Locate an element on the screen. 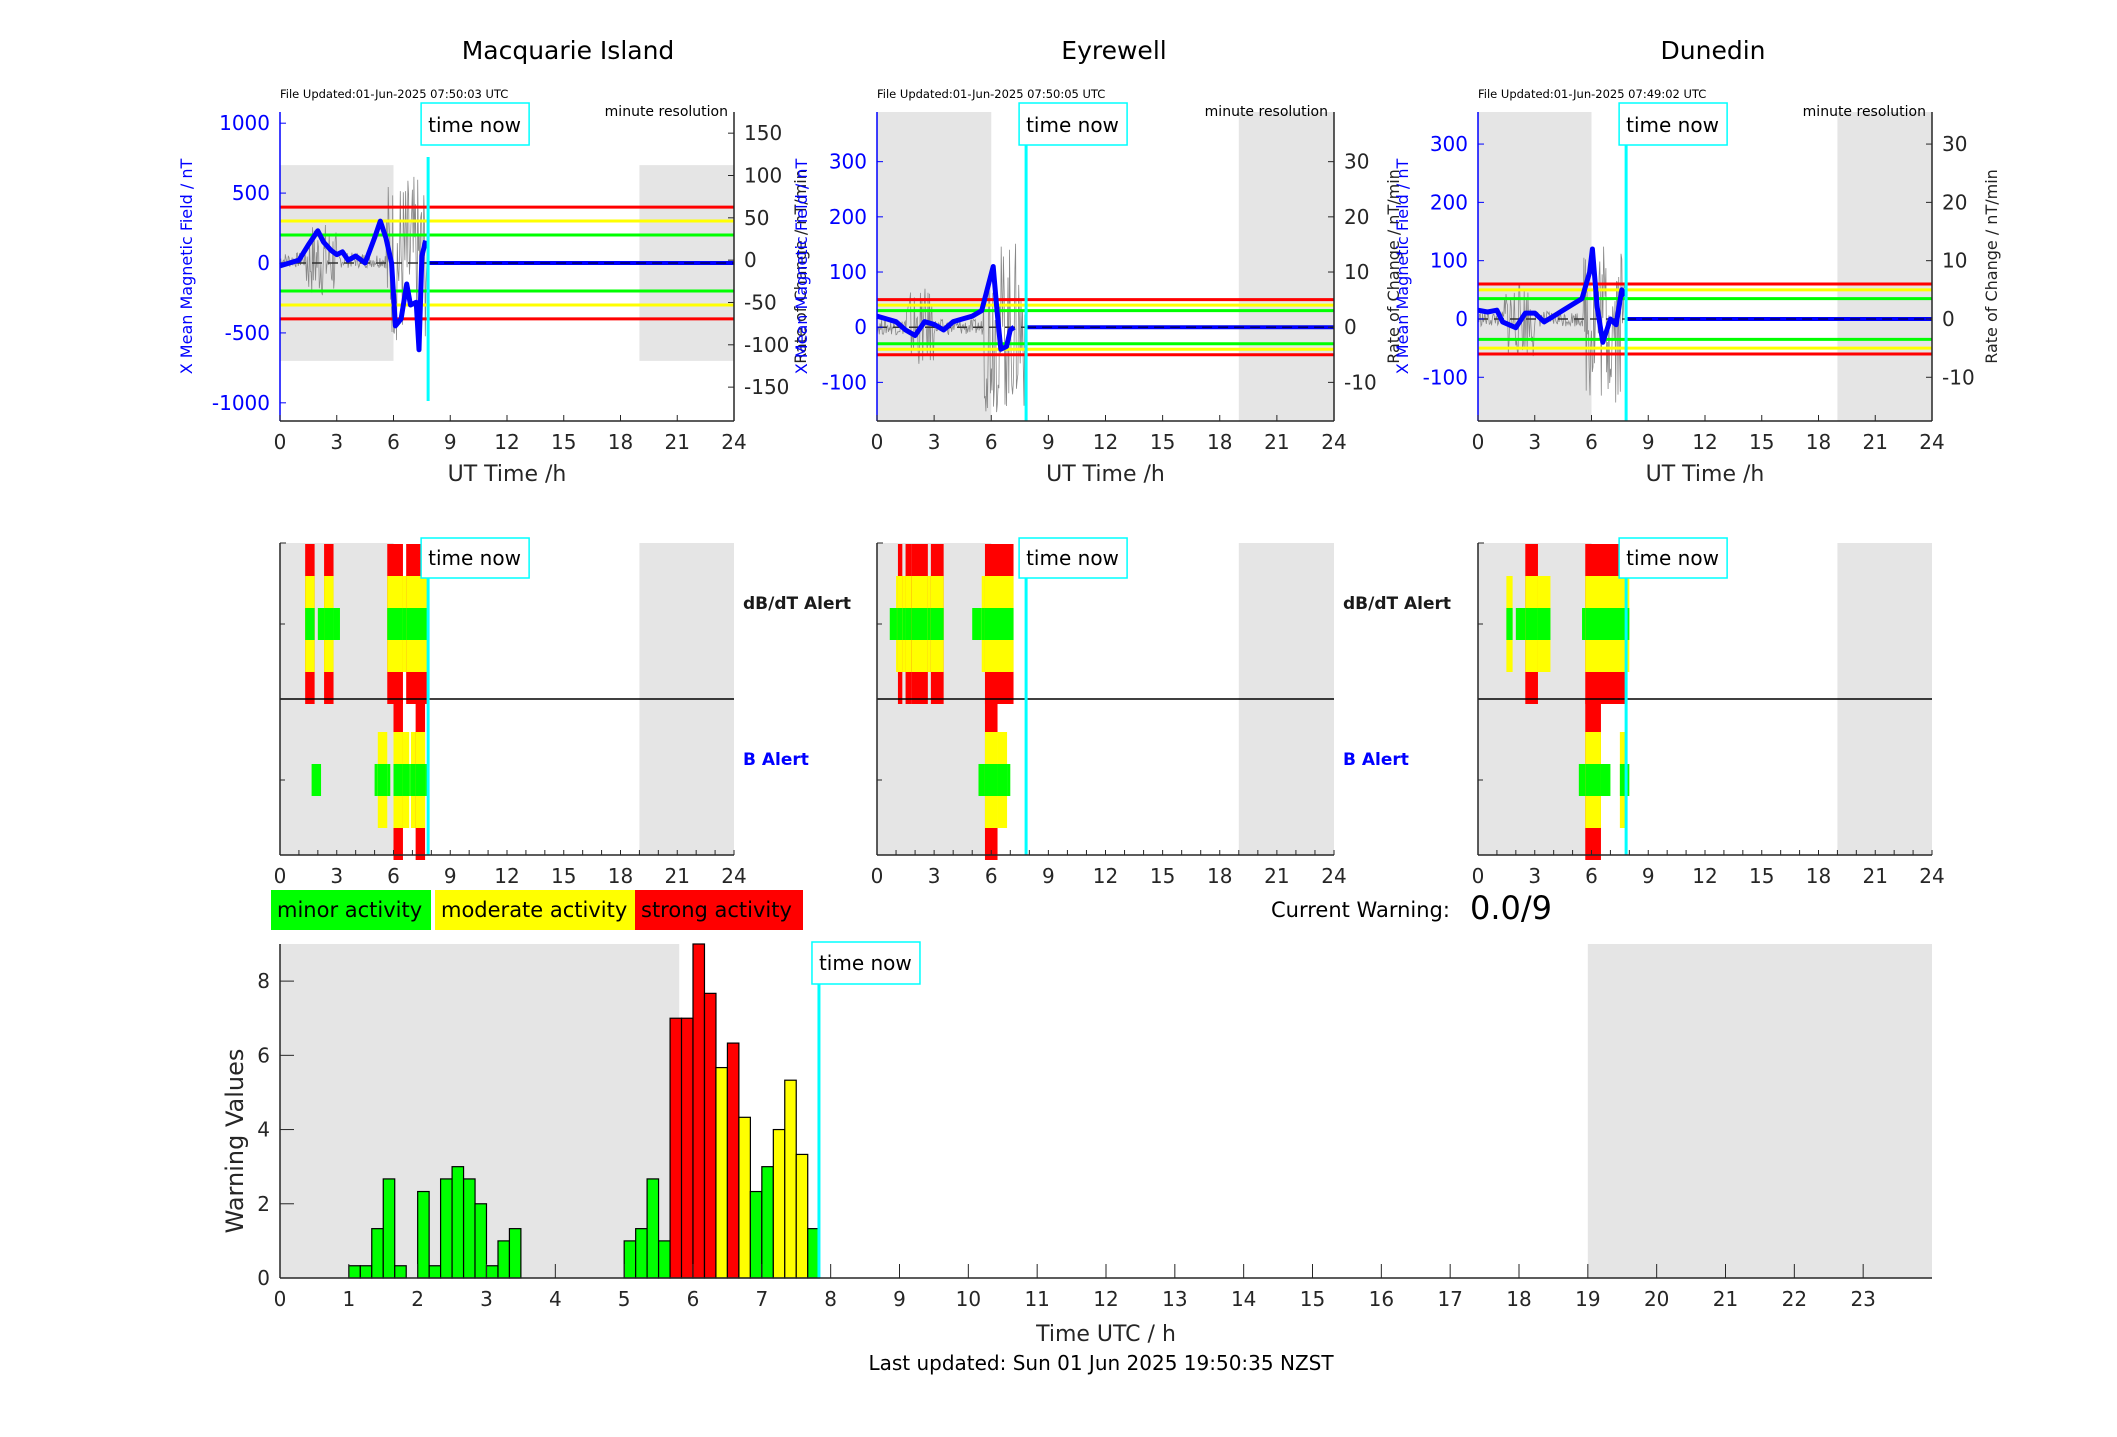  x-tick-label: 17 is located at coordinates (1449, 1299).